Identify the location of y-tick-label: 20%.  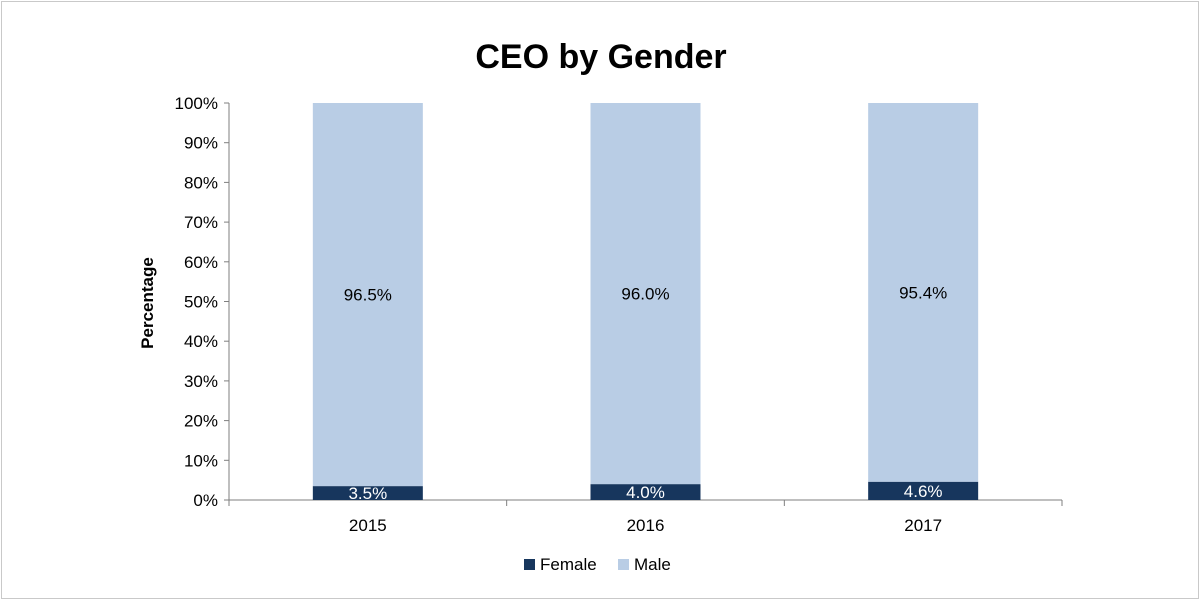
(201, 421).